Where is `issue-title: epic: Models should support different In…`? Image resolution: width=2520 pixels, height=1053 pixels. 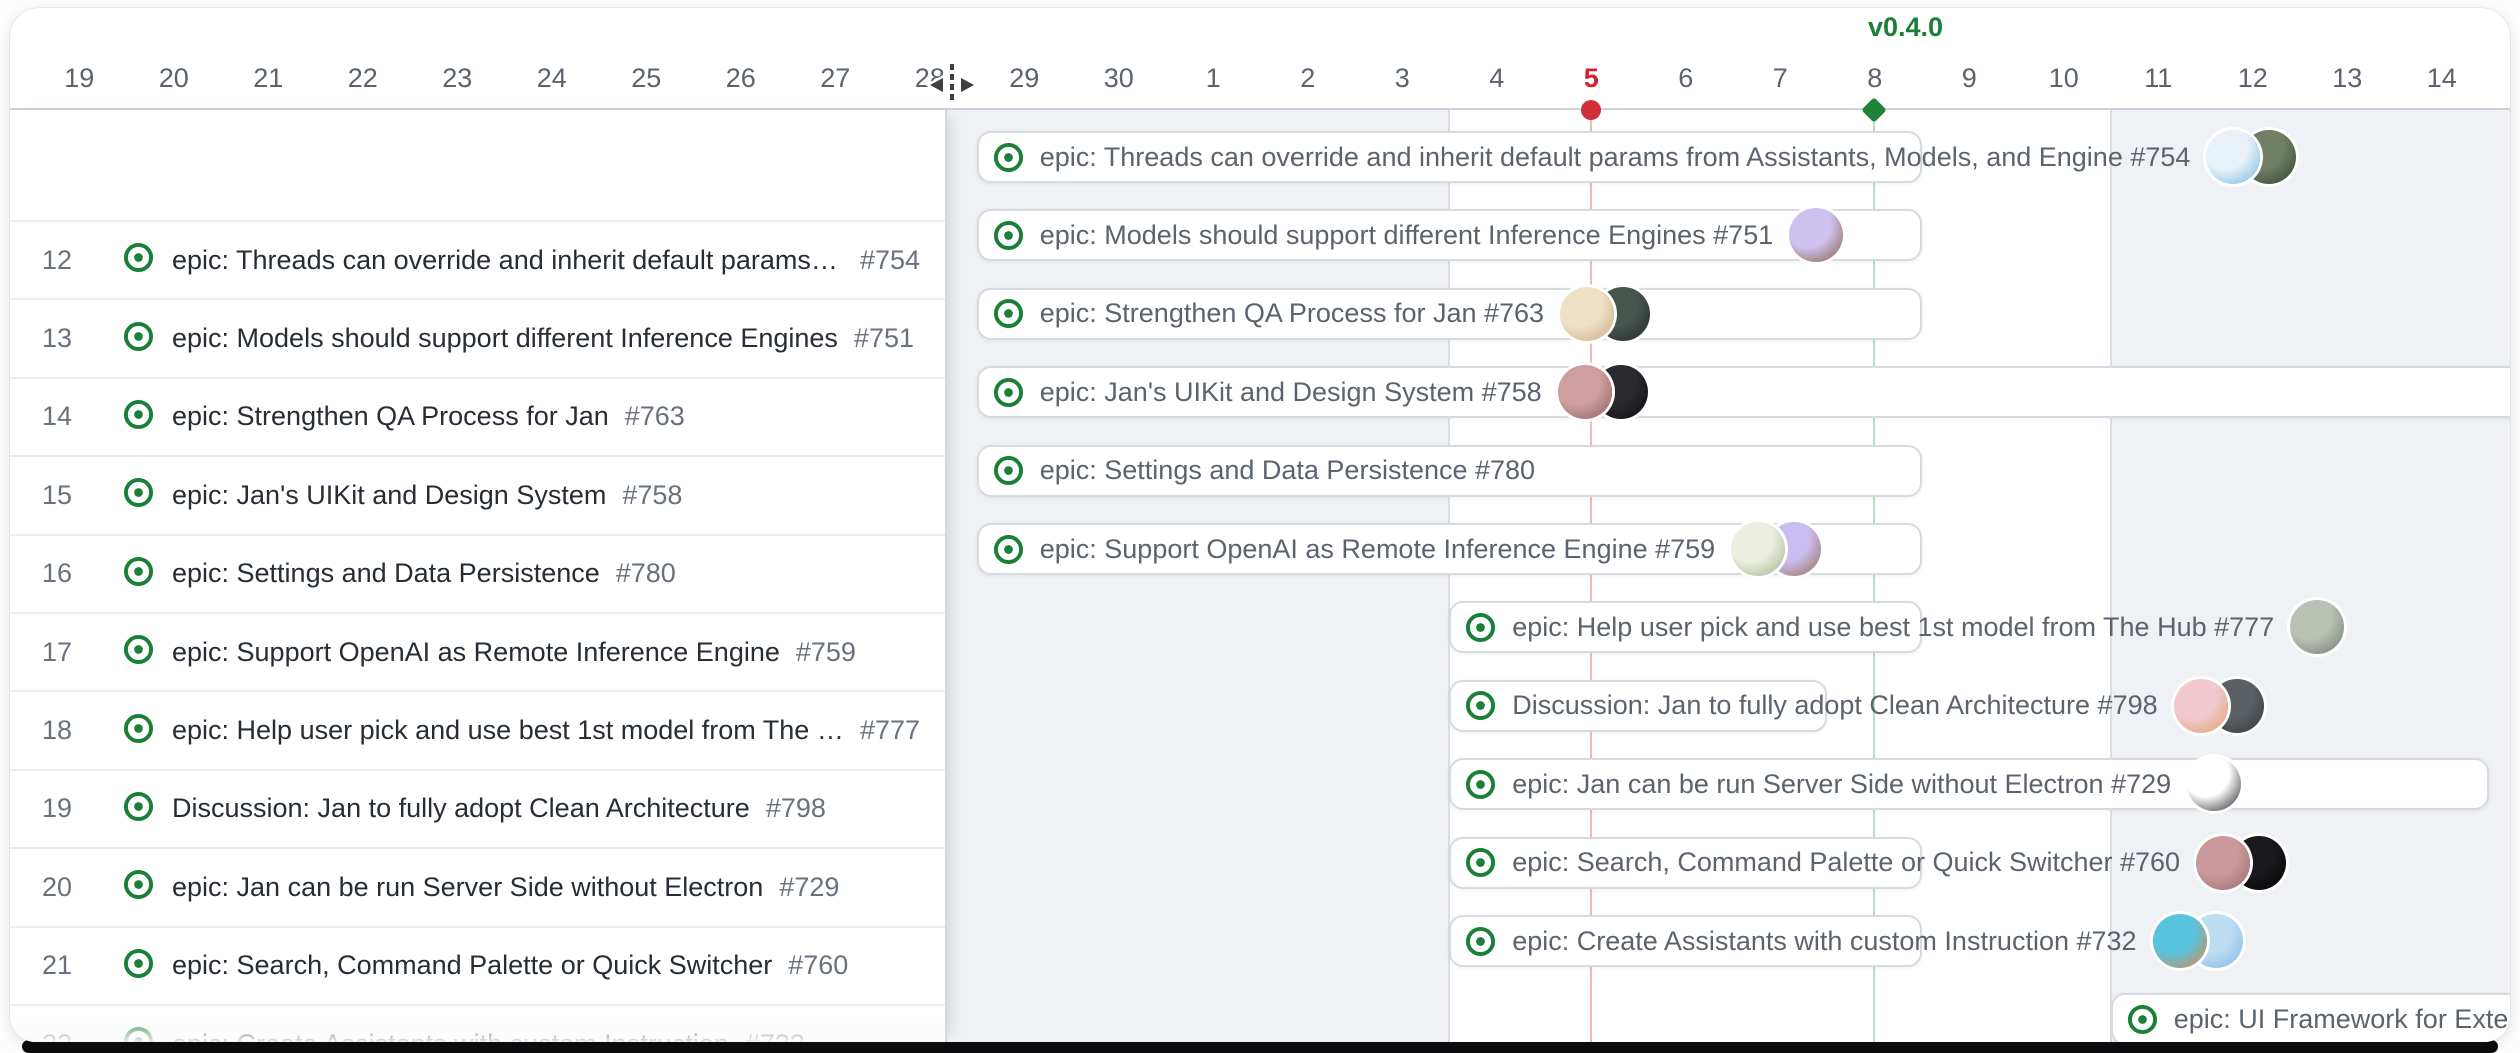
issue-title: epic: Models should support different In… is located at coordinates (505, 338).